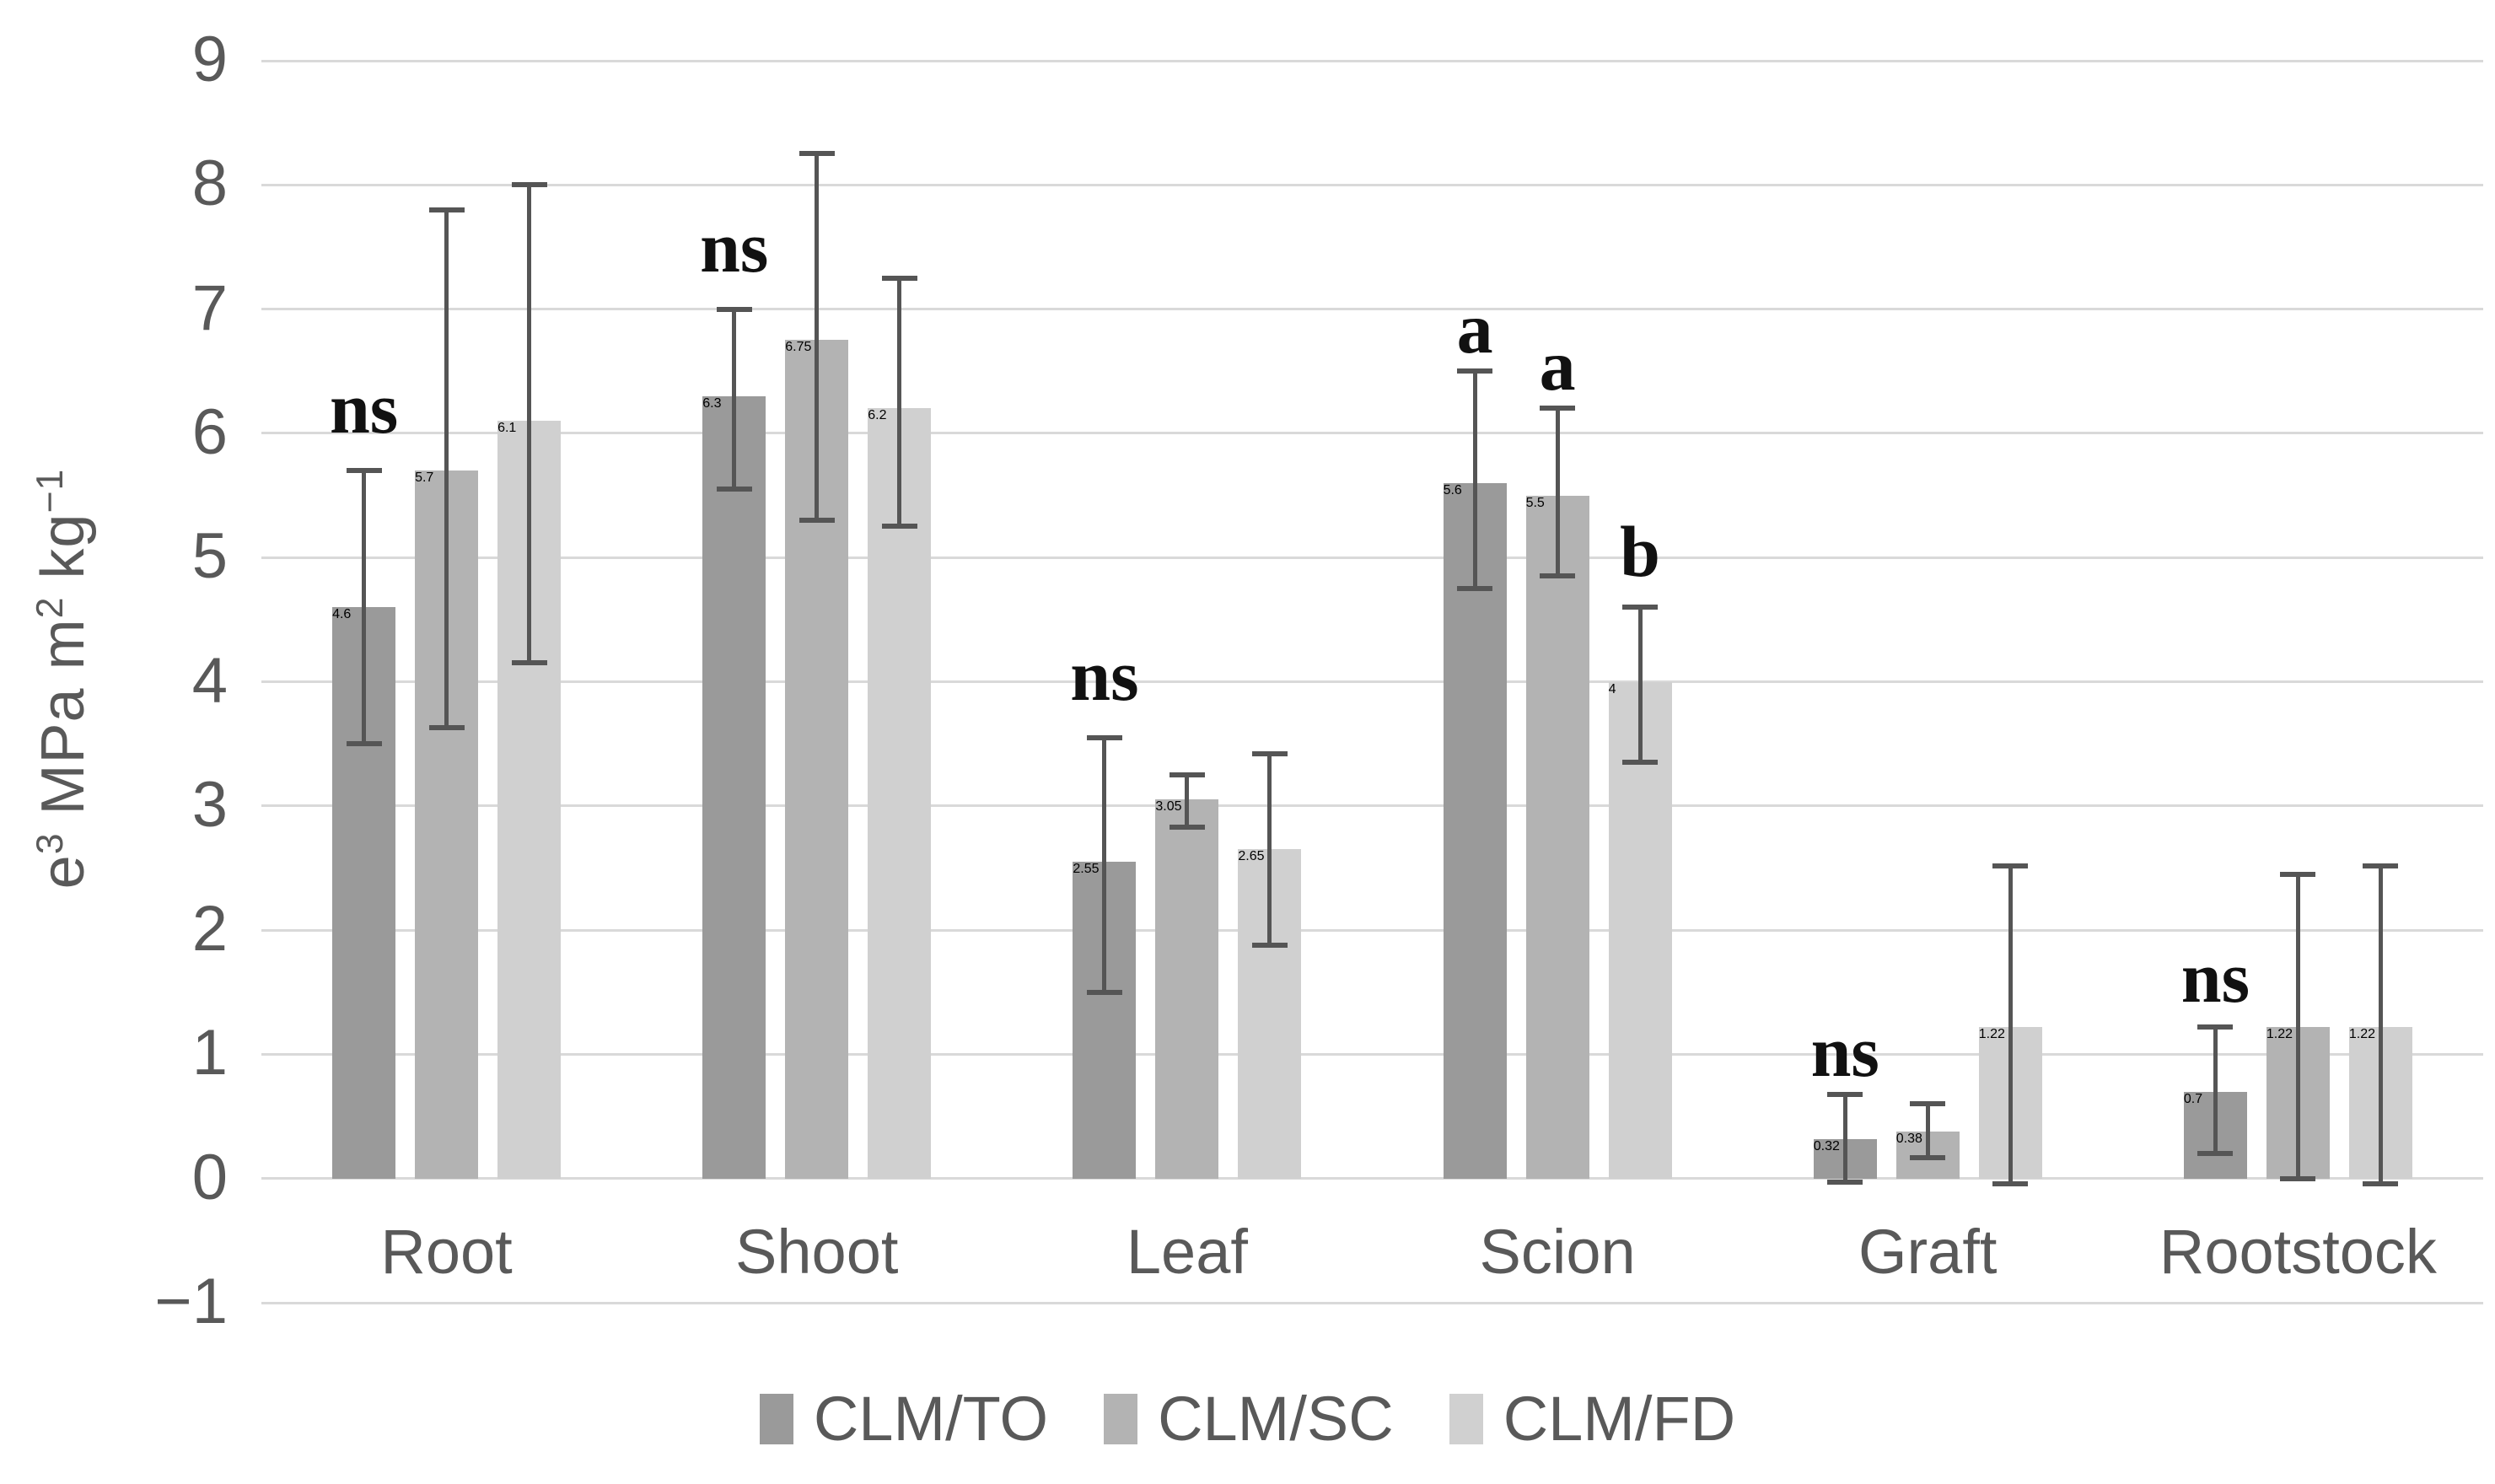 The height and width of the screenshot is (1484, 2495). Describe the element at coordinates (900, 793) in the screenshot. I see `bar-clm-fd-shoot: 6.2` at that location.